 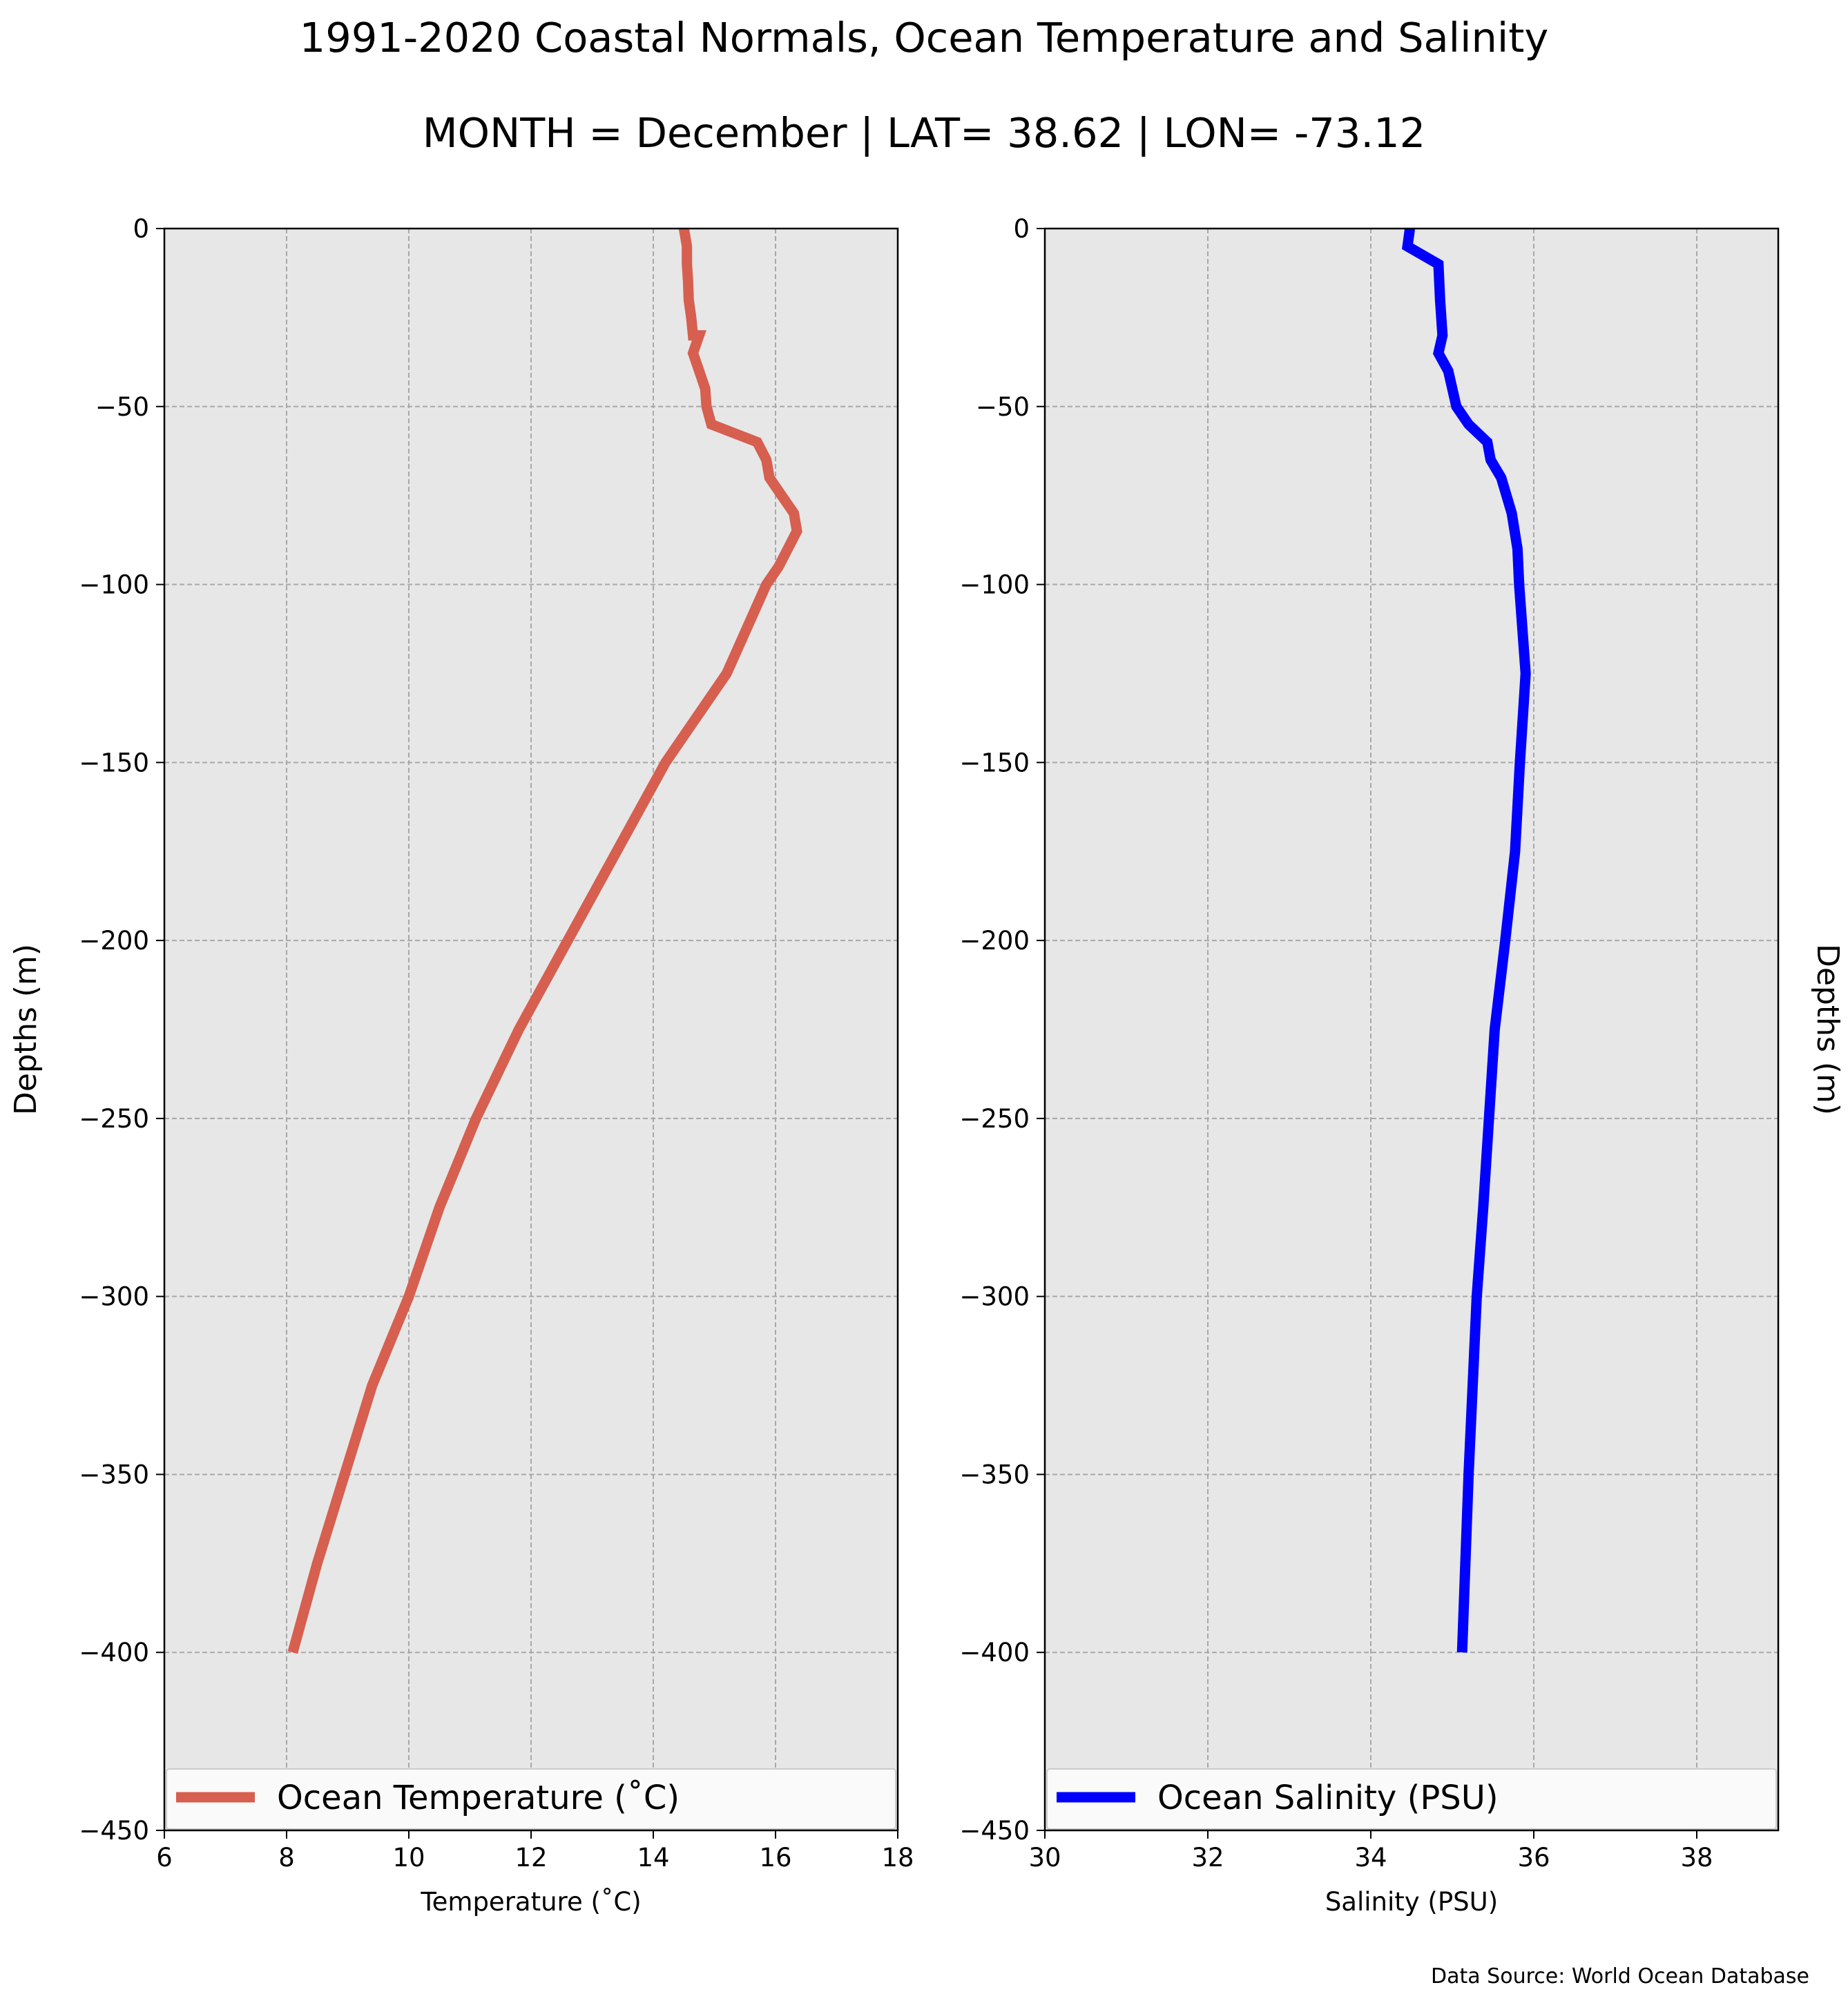 I want to click on series-line, so click(x=1466, y=940).